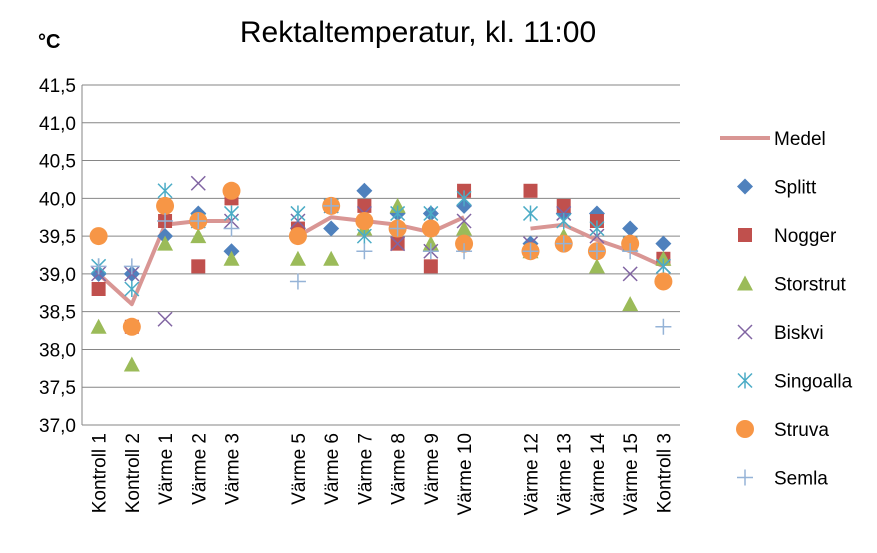  Describe the element at coordinates (57, 275) in the screenshot. I see `y-tick-label: 39,0` at that location.